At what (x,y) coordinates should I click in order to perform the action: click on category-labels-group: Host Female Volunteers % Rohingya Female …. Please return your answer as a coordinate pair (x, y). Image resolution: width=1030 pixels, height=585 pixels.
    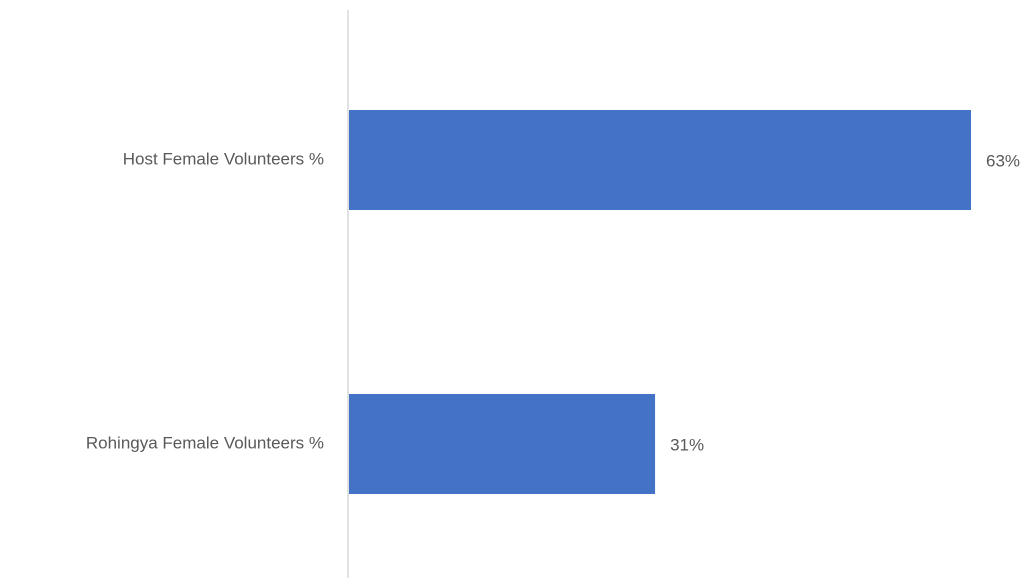
    Looking at the image, I should click on (205, 300).